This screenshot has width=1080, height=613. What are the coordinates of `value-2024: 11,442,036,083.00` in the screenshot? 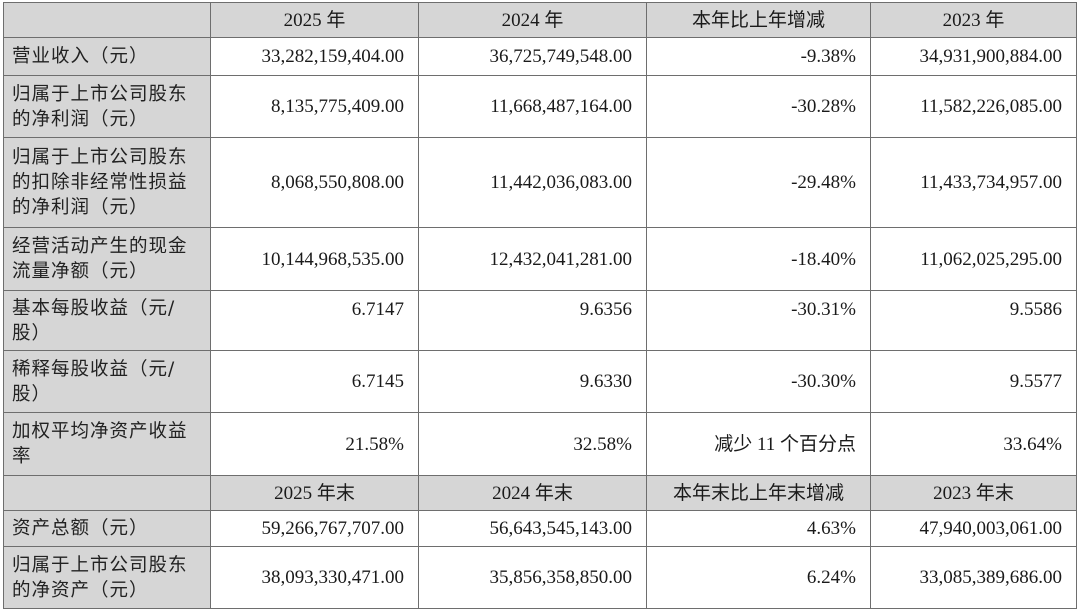 It's located at (532, 182).